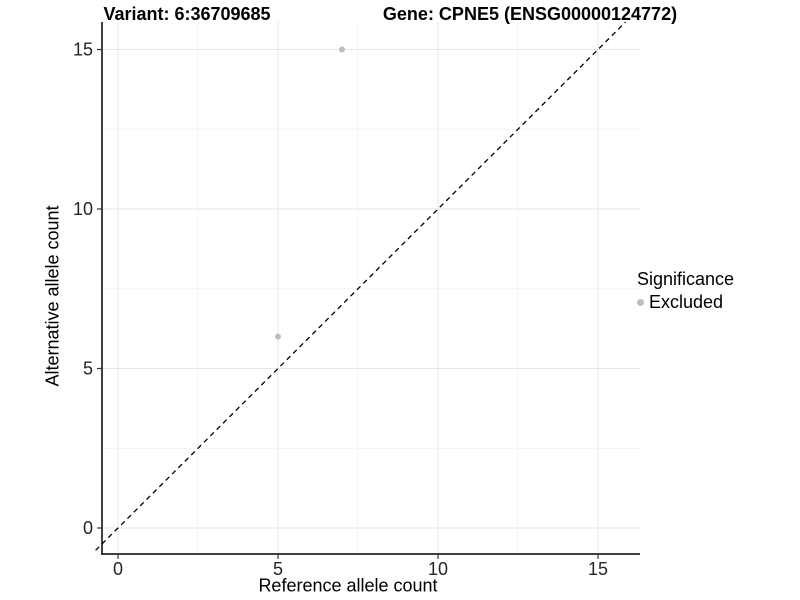 Image resolution: width=800 pixels, height=600 pixels. What do you see at coordinates (187, 14) in the screenshot?
I see `variant-title: Variant: 6:36709685` at bounding box center [187, 14].